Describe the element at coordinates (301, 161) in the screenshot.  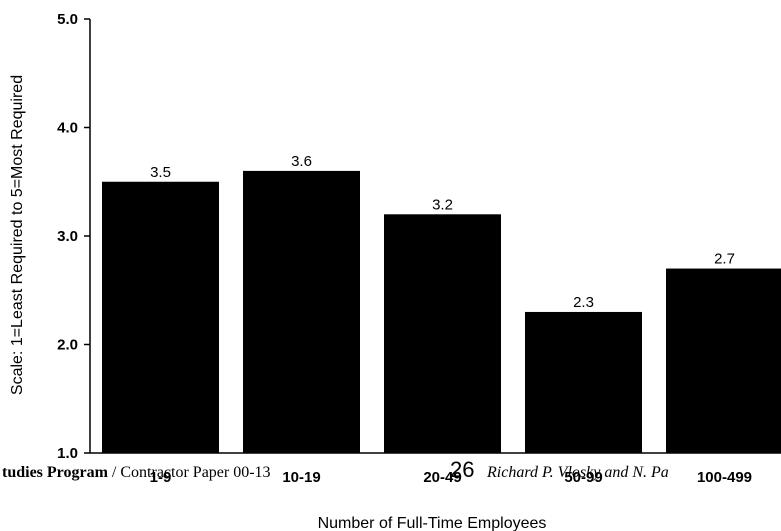
I see `data-label: 3.6` at that location.